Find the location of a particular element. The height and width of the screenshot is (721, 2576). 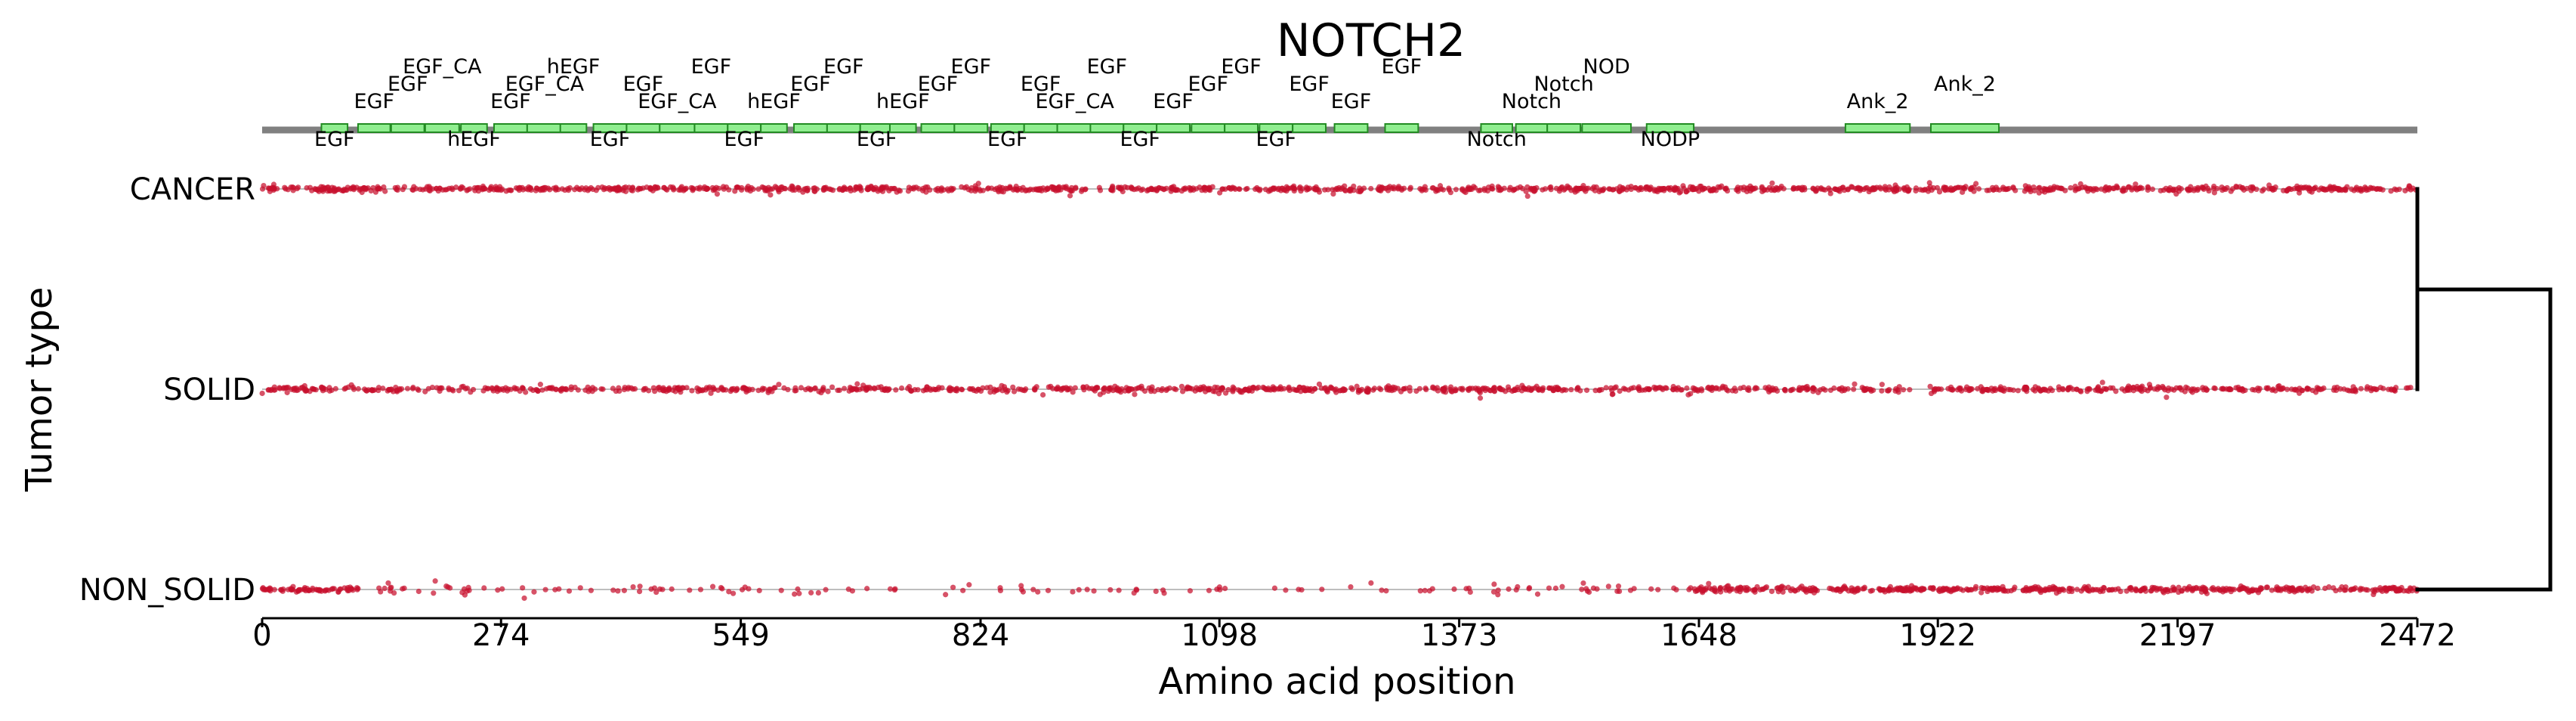

chart-title: NOTCH2 is located at coordinates (1371, 40).